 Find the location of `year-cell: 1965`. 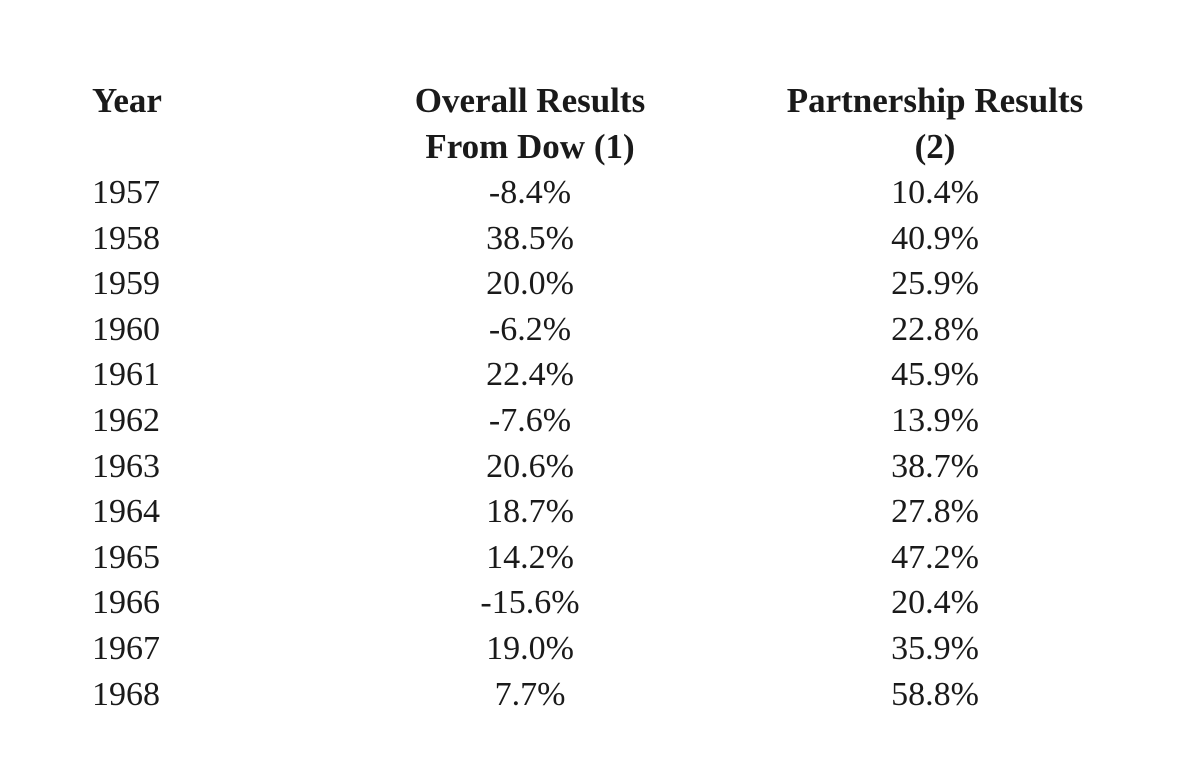

year-cell: 1965 is located at coordinates (126, 557).